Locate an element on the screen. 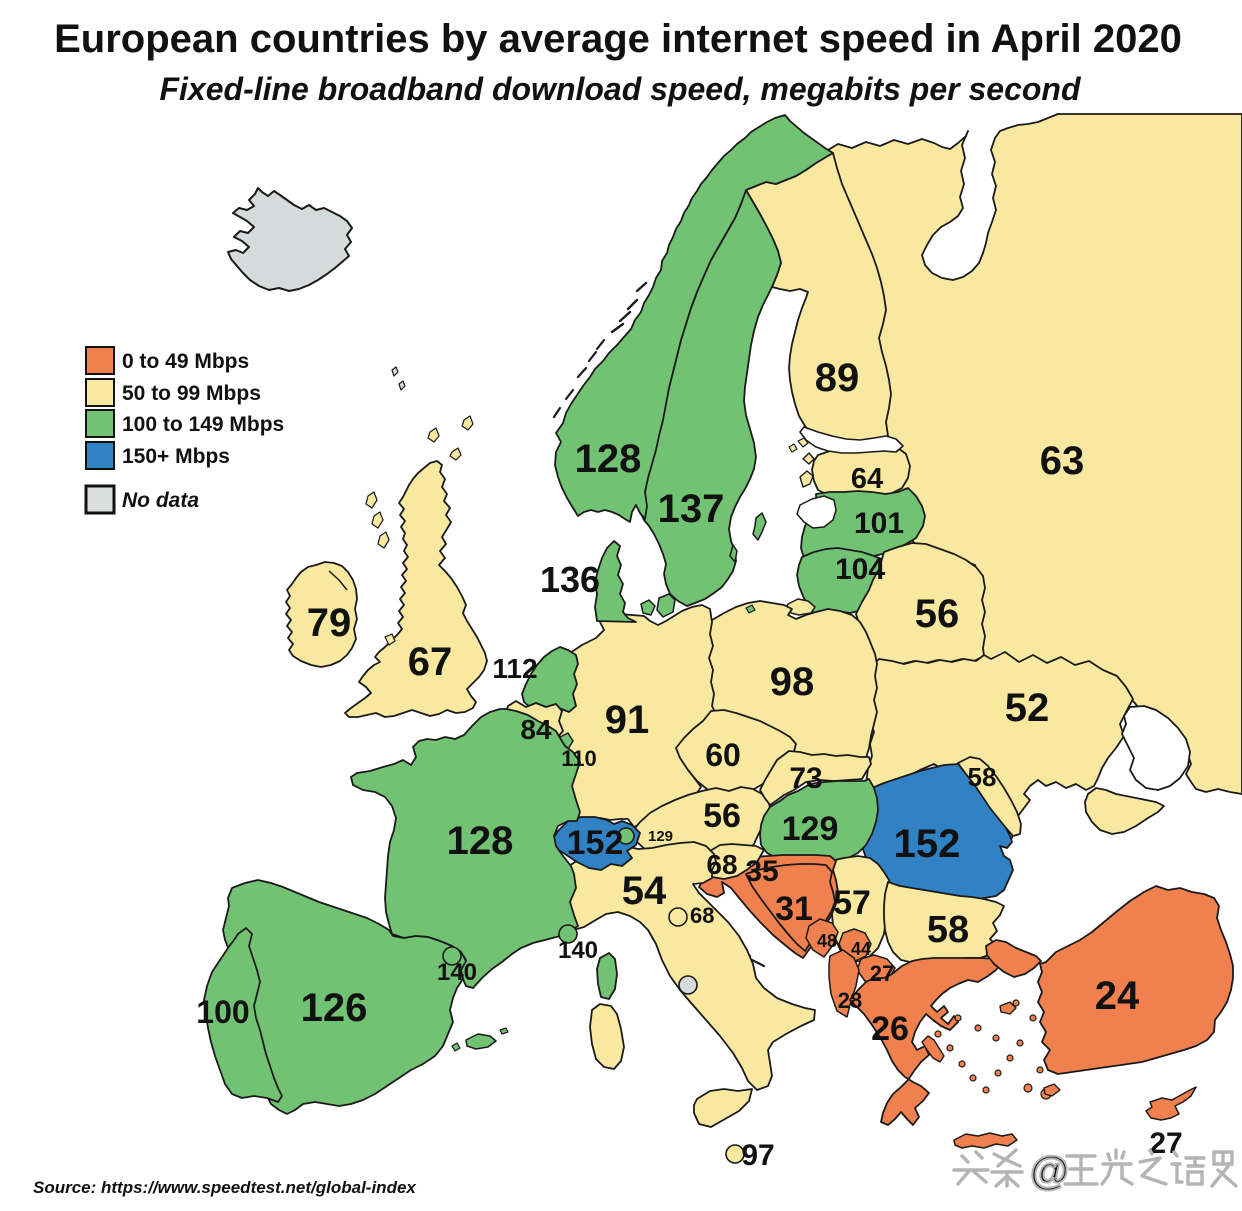  svg-text: 84 is located at coordinates (536, 729).